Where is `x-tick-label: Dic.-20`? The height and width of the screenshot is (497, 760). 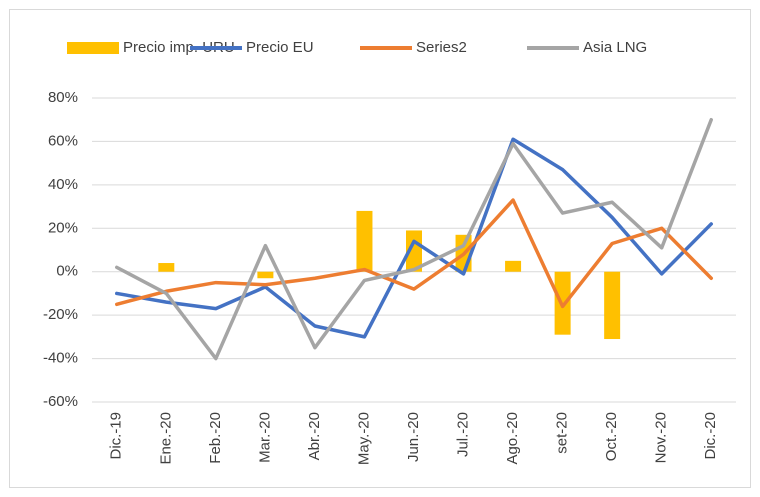
x-tick-label: Dic.-20 is located at coordinates (710, 436).